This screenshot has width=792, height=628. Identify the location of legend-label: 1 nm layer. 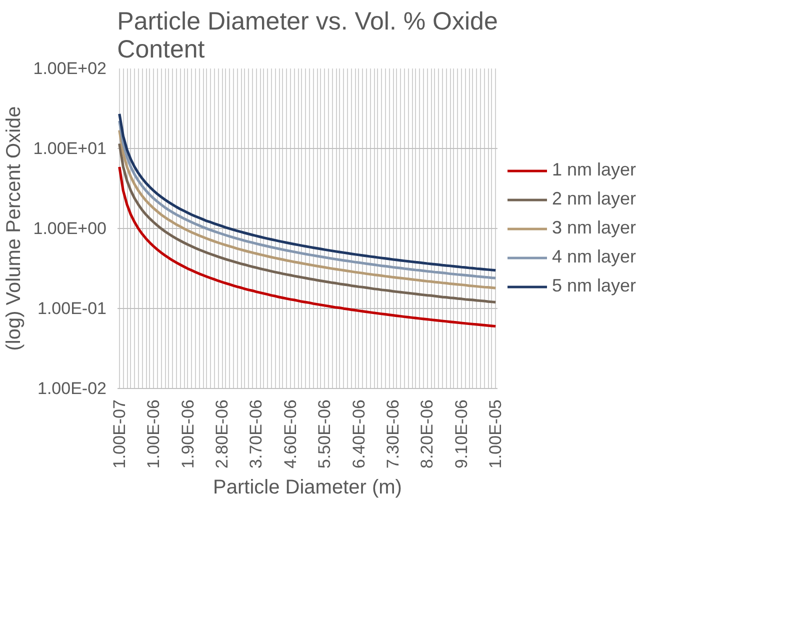
(594, 170).